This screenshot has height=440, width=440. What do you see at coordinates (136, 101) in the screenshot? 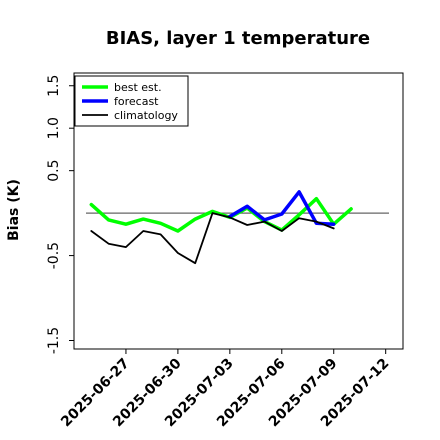
I see `legend-label-1: forecast` at bounding box center [136, 101].